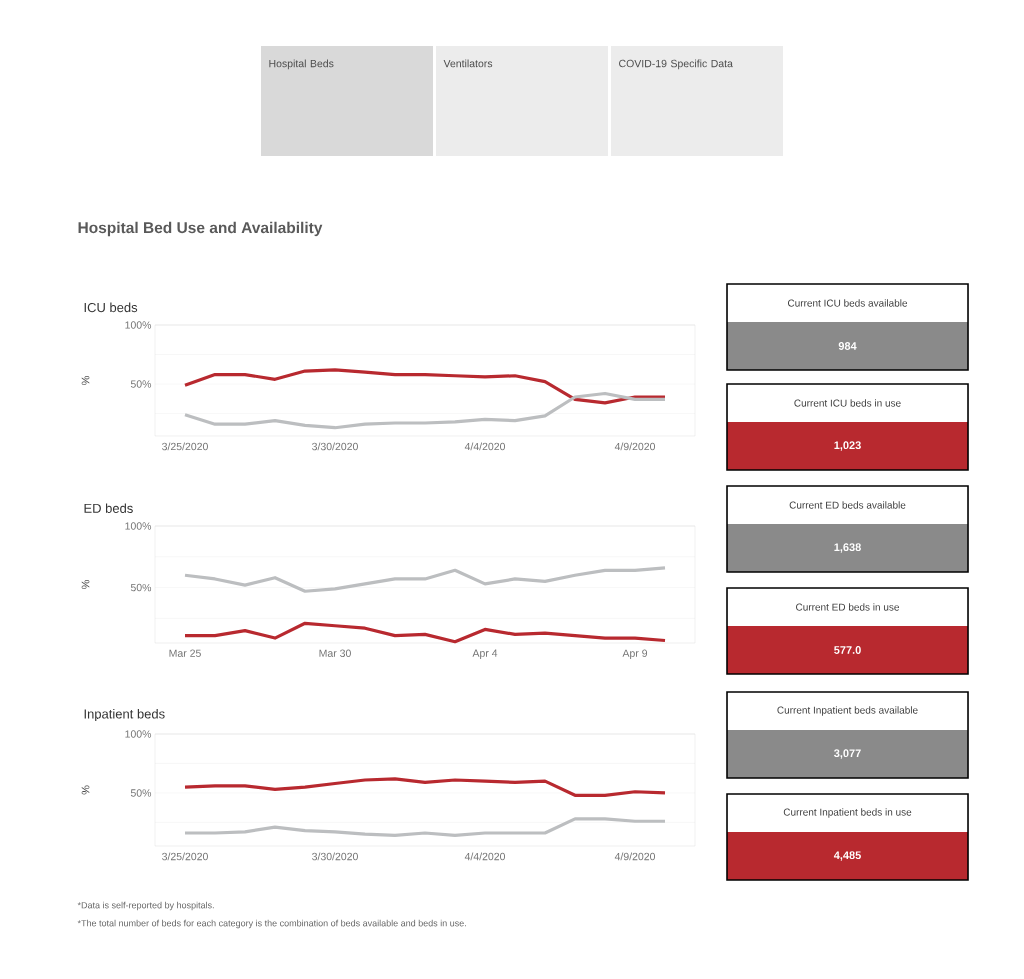 The image size is (1024, 979). Describe the element at coordinates (847, 813) in the screenshot. I see `text: Current Inpatient beds in use` at that location.